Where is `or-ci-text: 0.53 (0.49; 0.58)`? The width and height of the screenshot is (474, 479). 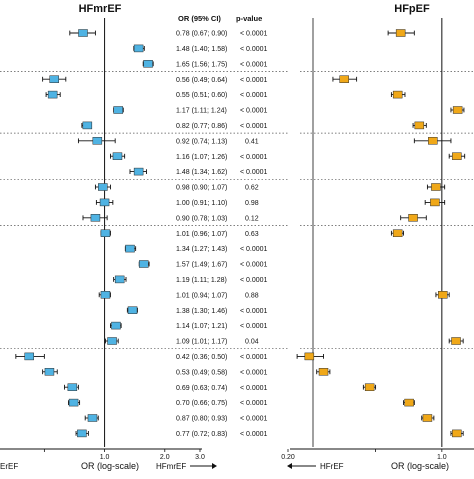
or-ci-text: 0.53 (0.49; 0.58) is located at coordinates (201, 372).